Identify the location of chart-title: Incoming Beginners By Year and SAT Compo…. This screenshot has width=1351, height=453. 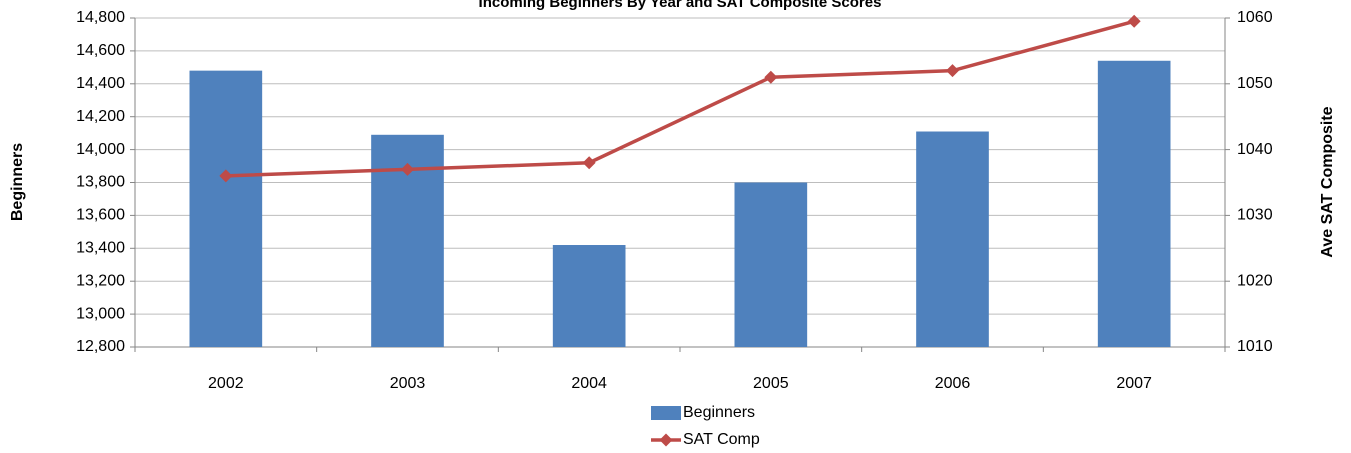
(680, 5).